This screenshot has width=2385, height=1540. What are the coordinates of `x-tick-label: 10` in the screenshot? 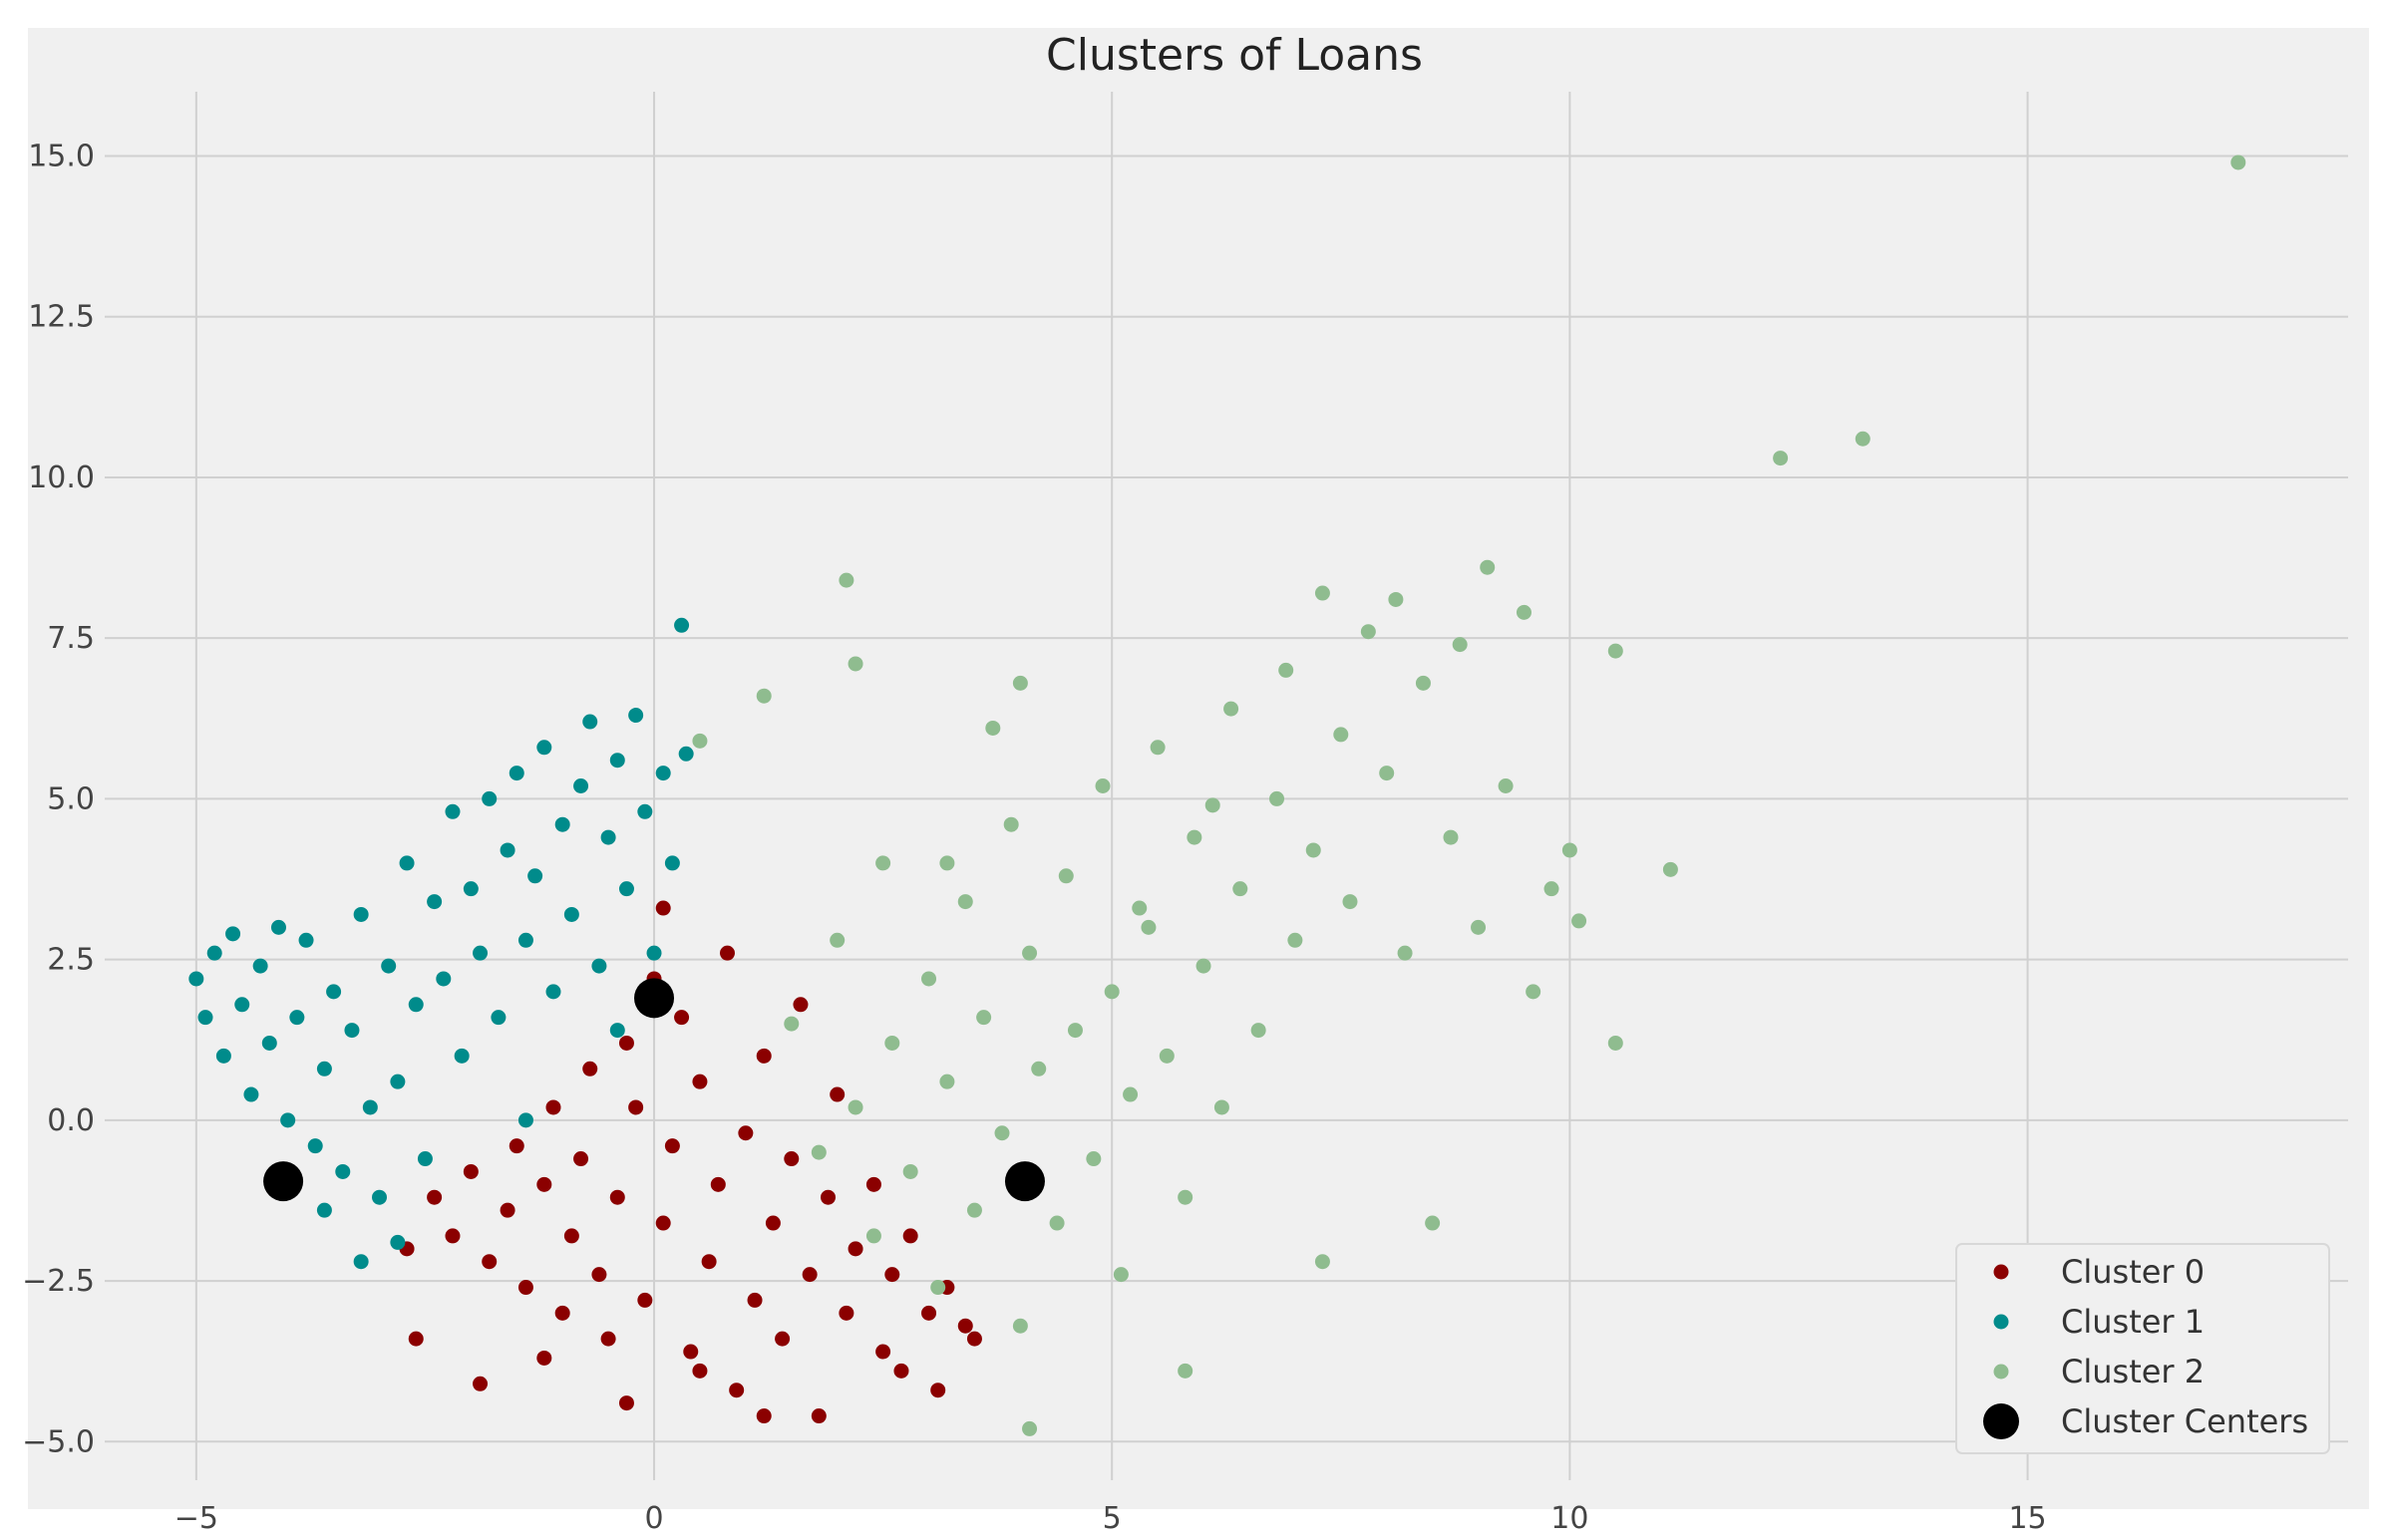 It's located at (1569, 1518).